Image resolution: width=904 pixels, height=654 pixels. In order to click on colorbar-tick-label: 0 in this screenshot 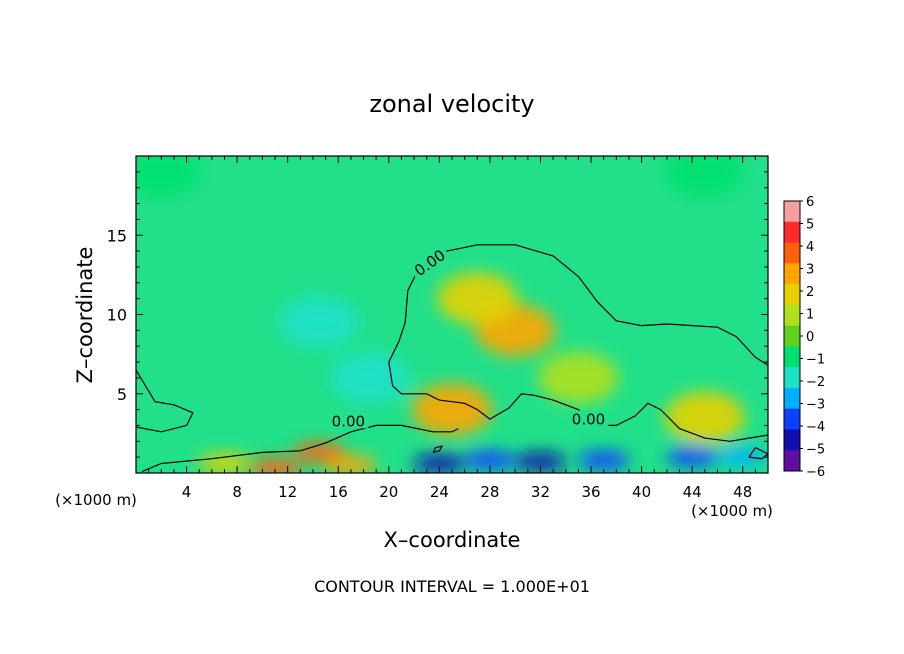, I will do `click(810, 337)`.